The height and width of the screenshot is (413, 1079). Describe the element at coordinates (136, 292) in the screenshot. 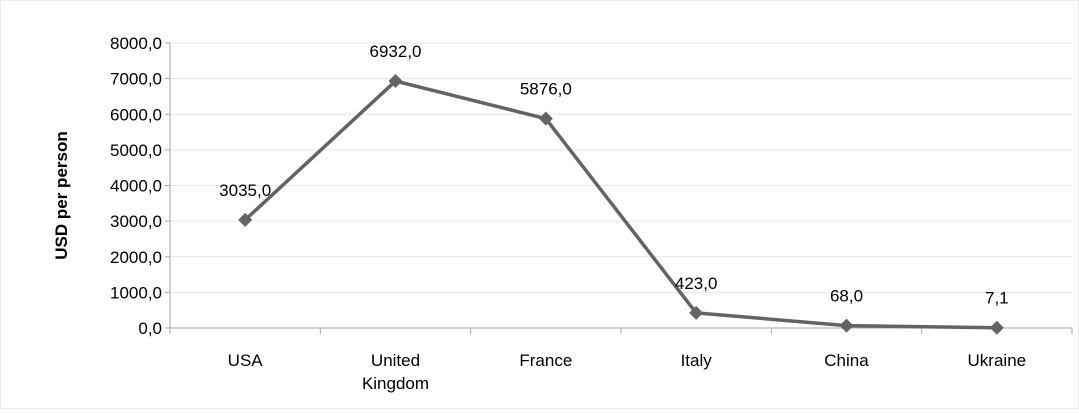

I see `y-tick-label: 1000,0` at that location.